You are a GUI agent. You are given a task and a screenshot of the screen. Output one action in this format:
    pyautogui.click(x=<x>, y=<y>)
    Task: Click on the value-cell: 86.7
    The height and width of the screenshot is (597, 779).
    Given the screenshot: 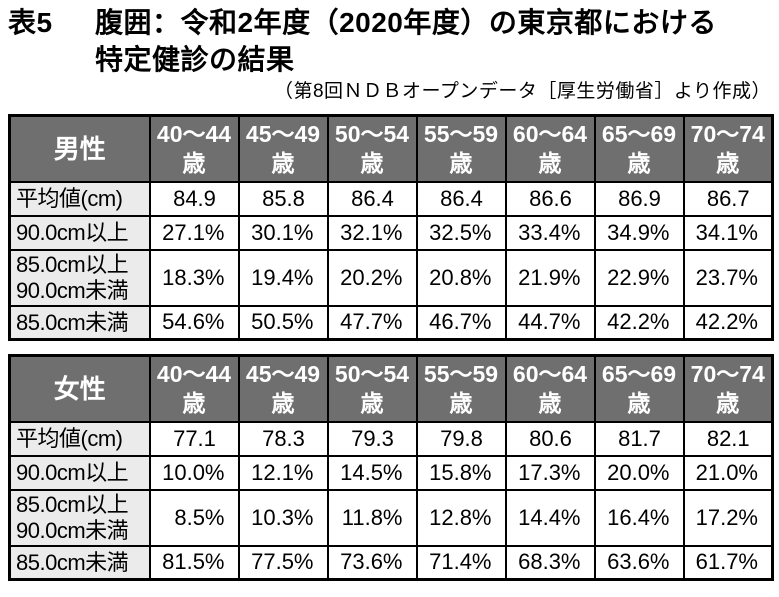 What is the action you would take?
    pyautogui.click(x=728, y=198)
    